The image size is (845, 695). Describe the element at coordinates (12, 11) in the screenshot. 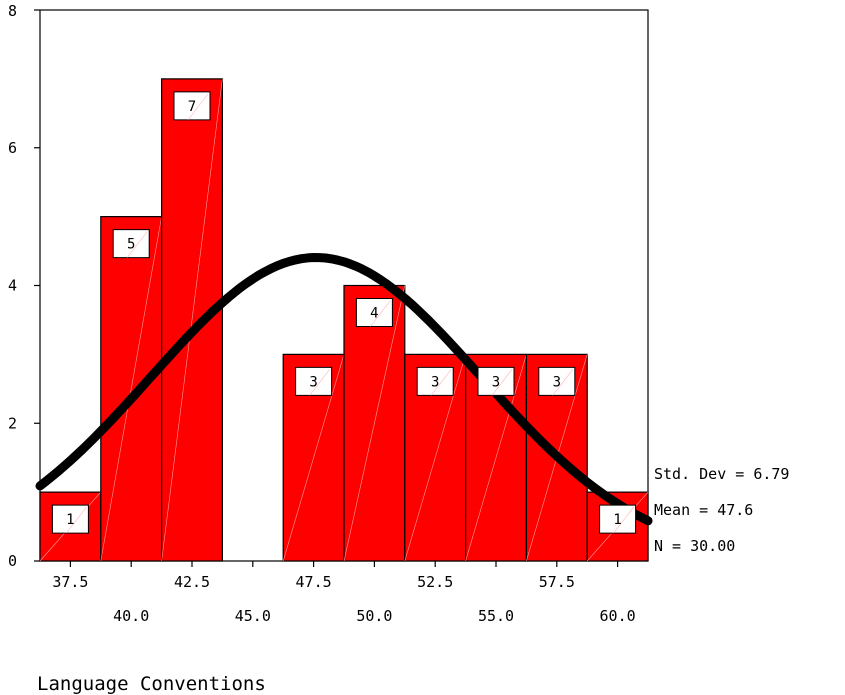

I see `y-tick-label: 8` at that location.